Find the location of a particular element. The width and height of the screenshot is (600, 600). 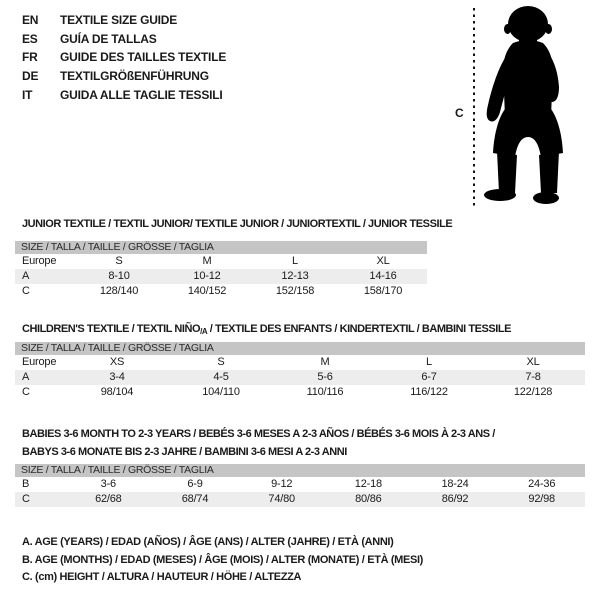

section-title-subscript: /A is located at coordinates (204, 331).